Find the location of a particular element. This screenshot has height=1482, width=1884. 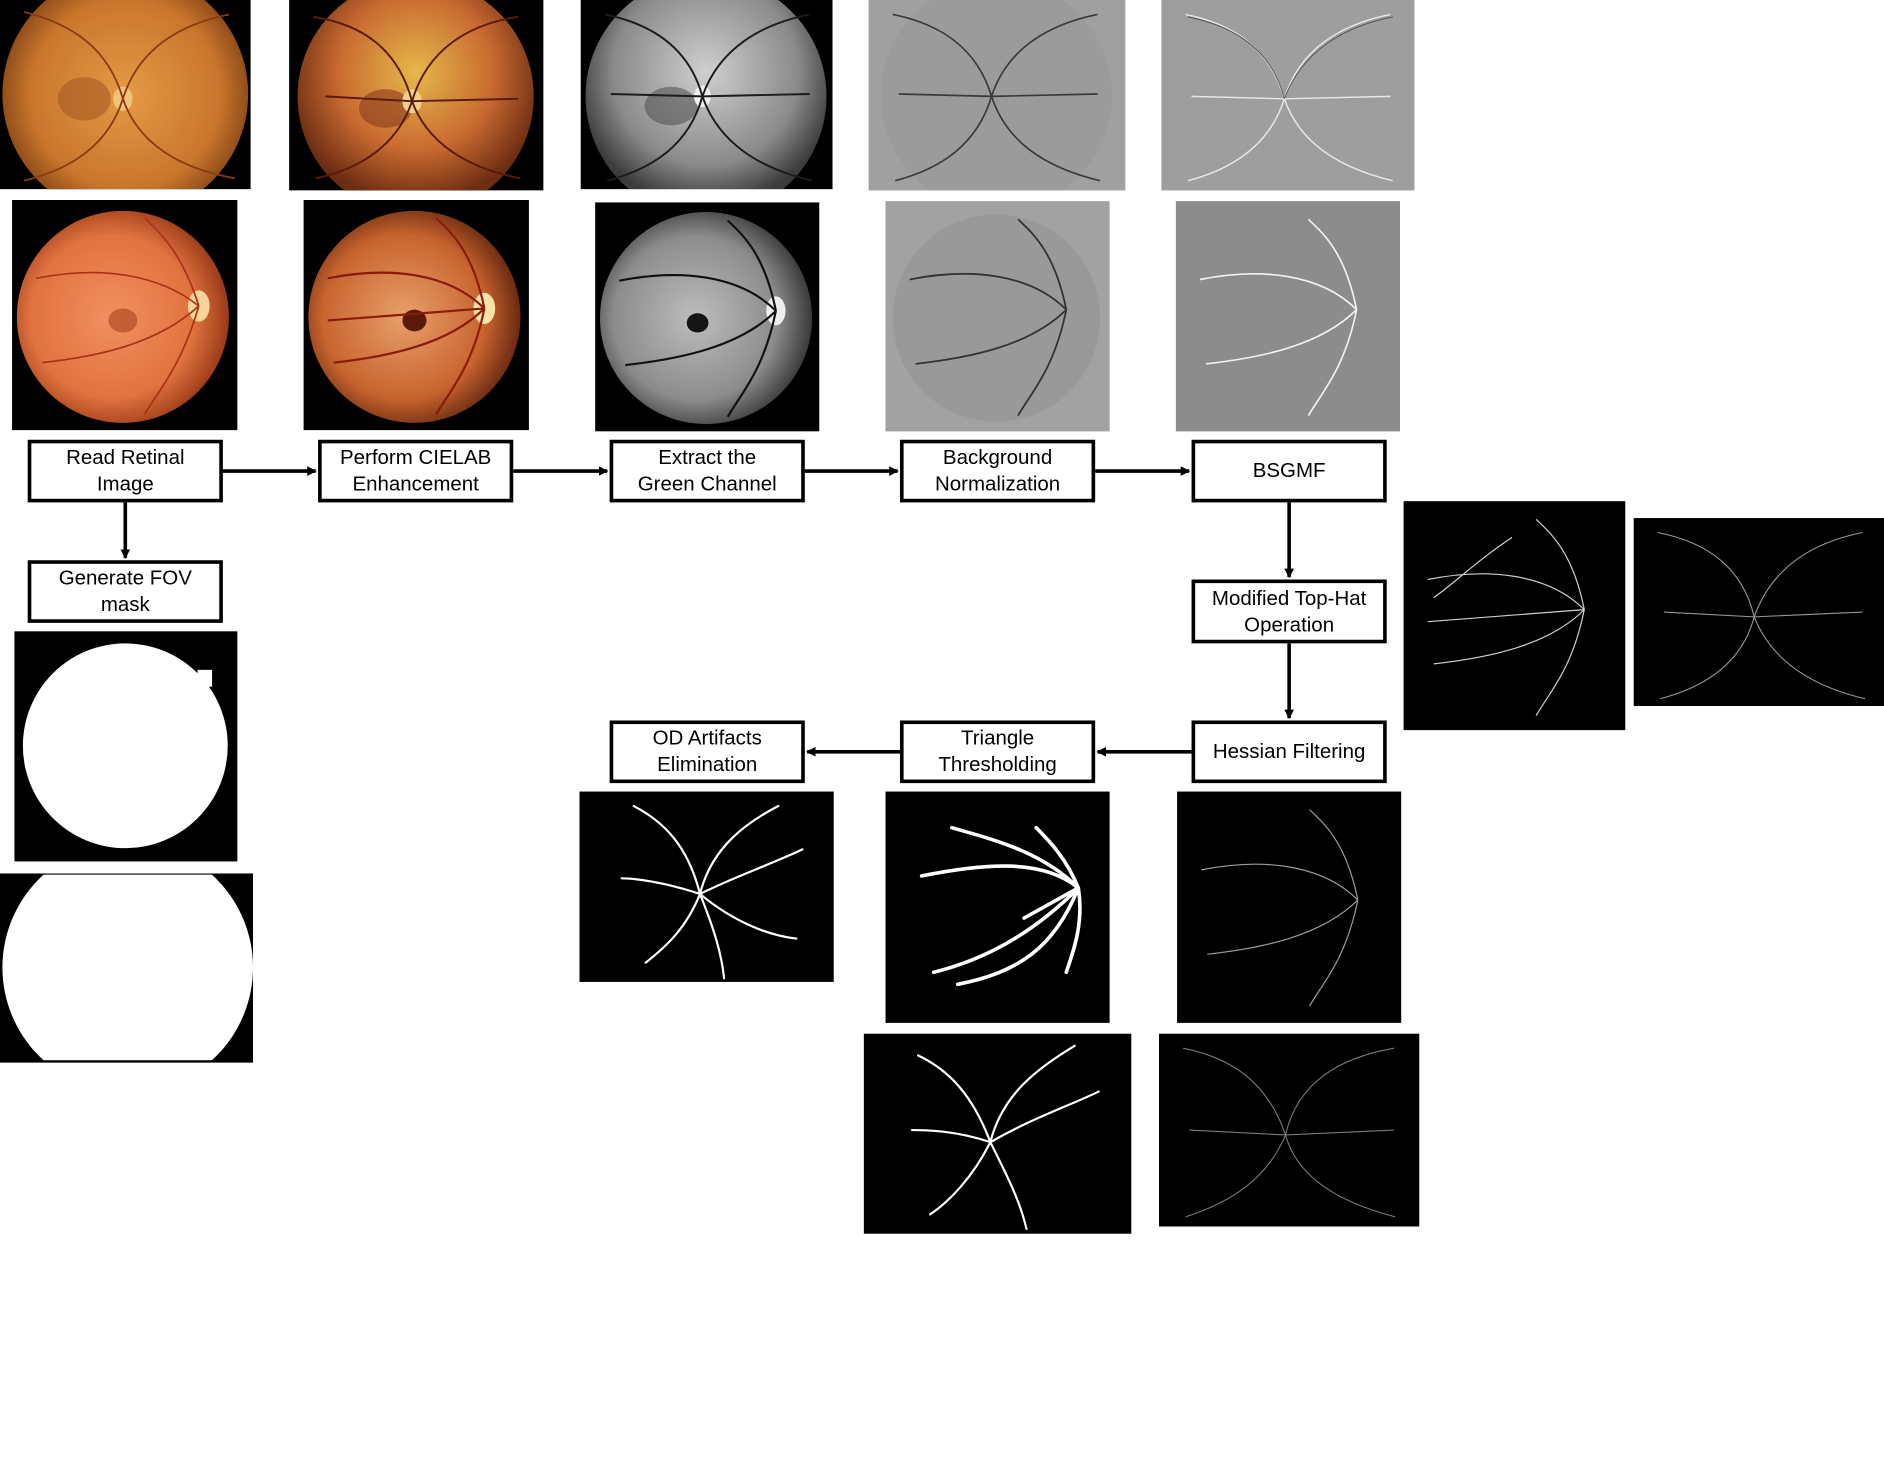

step-hessian-label: Hessian Filtering is located at coordinates (1289, 751).